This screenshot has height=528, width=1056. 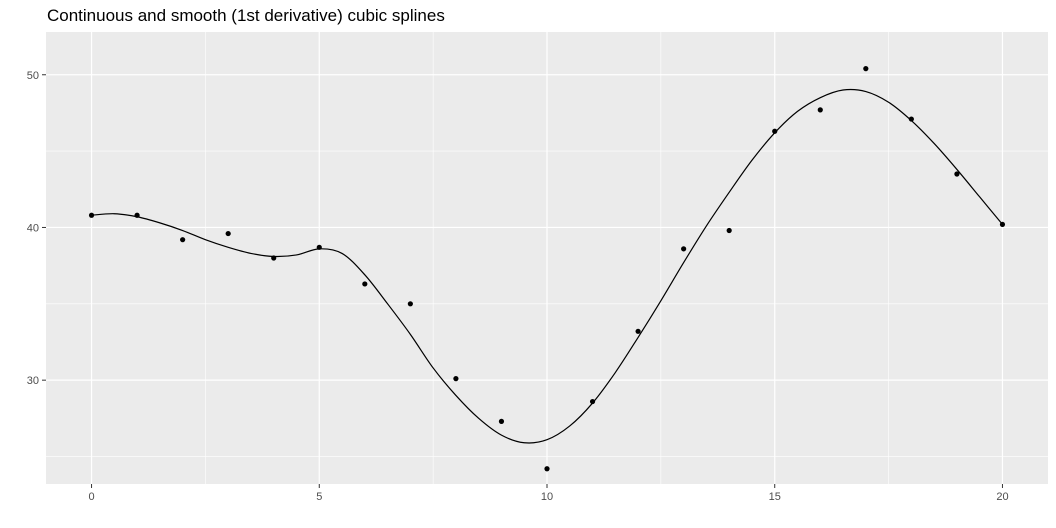 I want to click on x-tick-label: 20, so click(x=1002, y=497).